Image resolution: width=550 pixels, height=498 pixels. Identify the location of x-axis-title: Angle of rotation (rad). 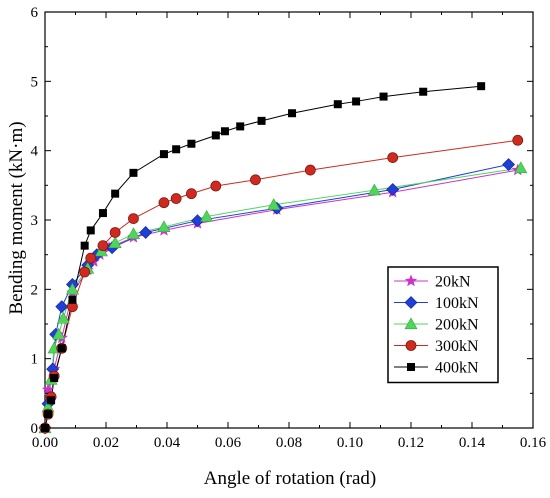
(290, 478).